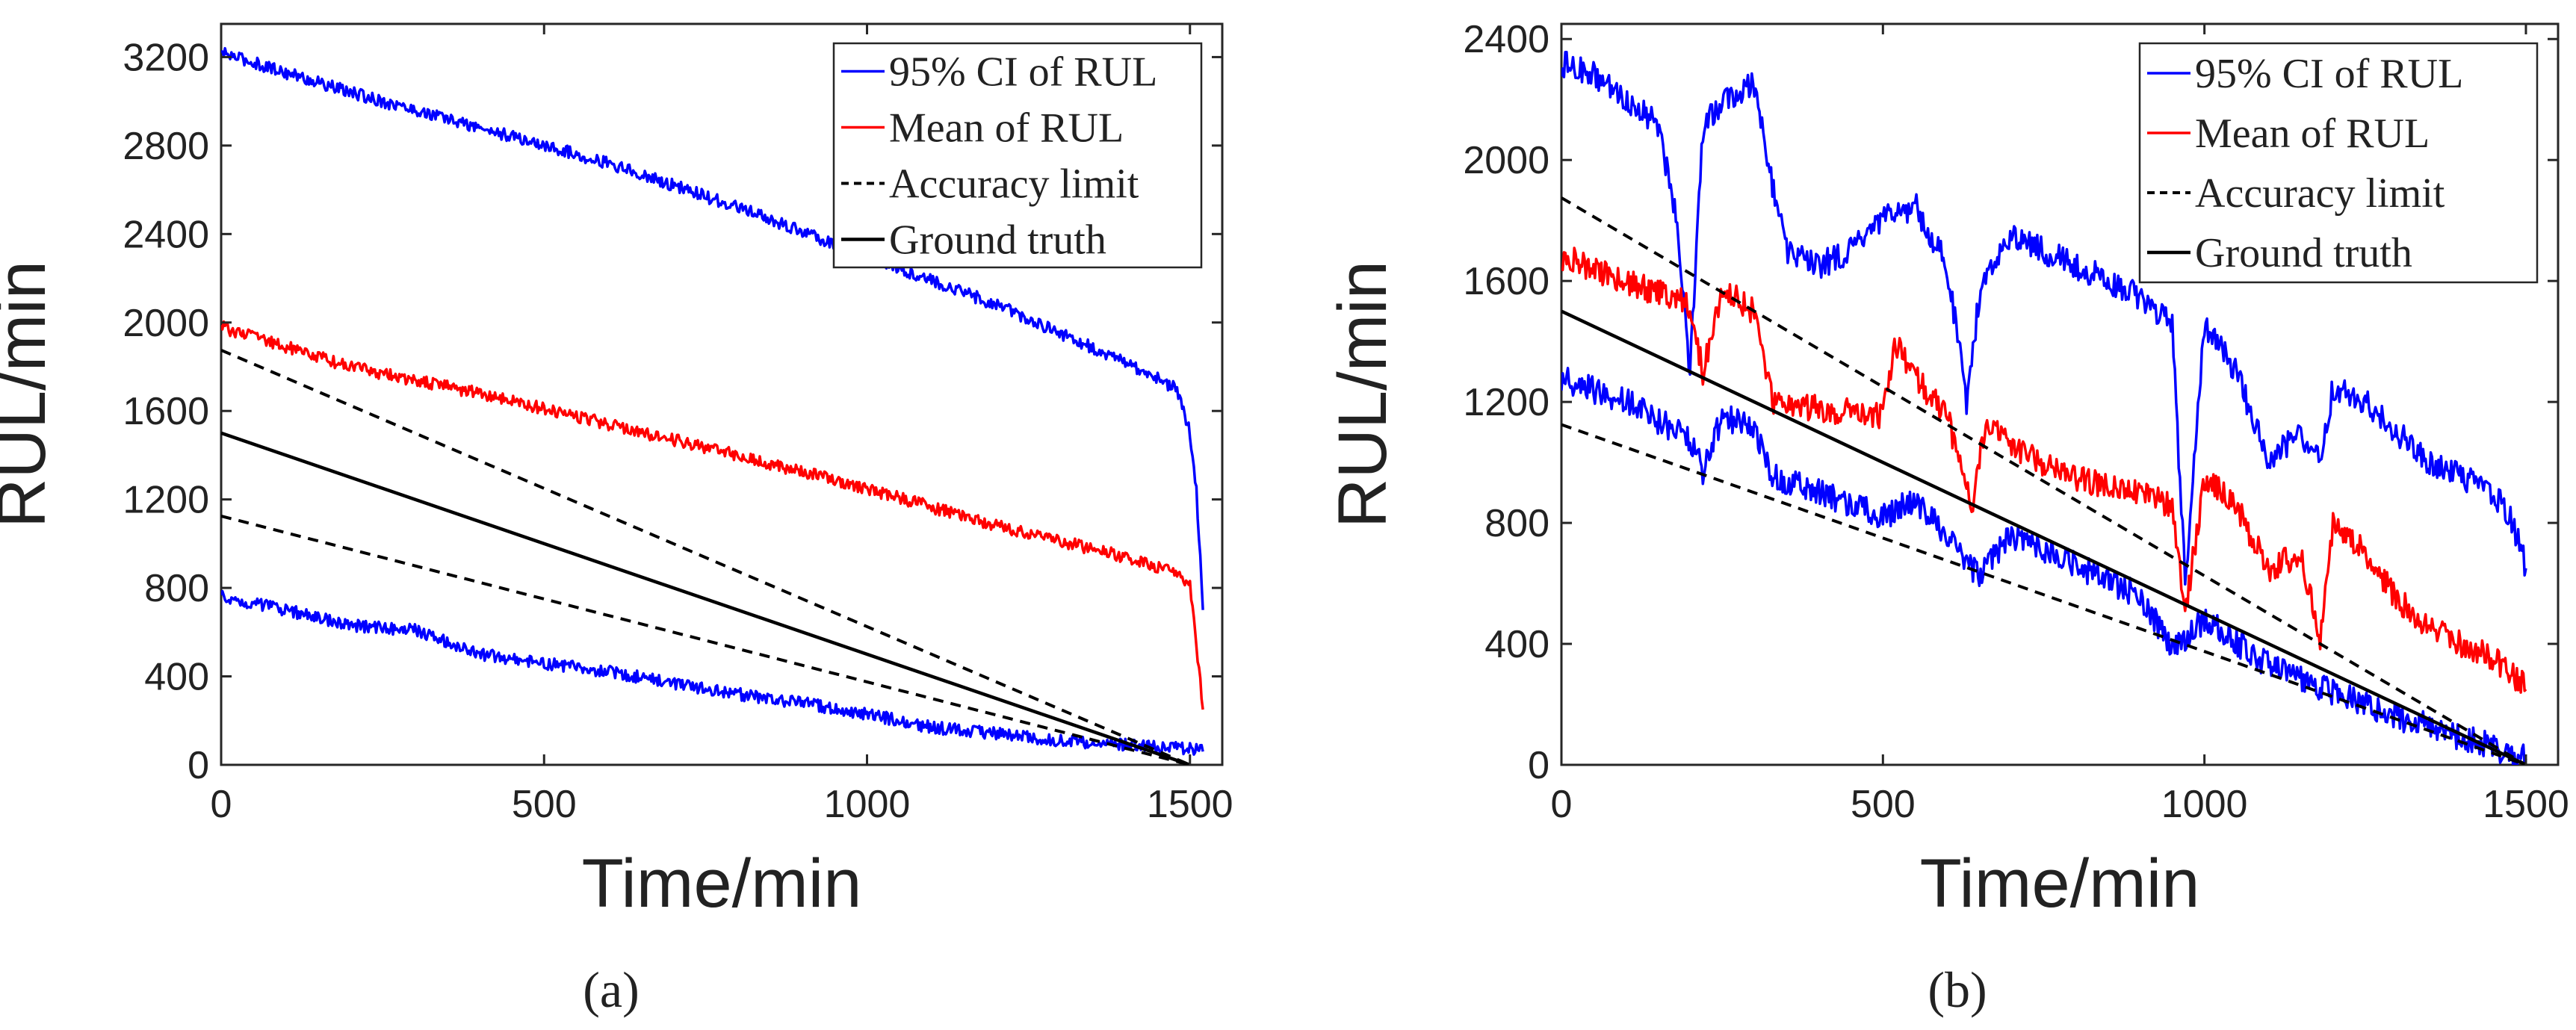 The width and height of the screenshot is (2576, 1030). Describe the element at coordinates (166, 57) in the screenshot. I see `y-tick-label: 3200` at that location.